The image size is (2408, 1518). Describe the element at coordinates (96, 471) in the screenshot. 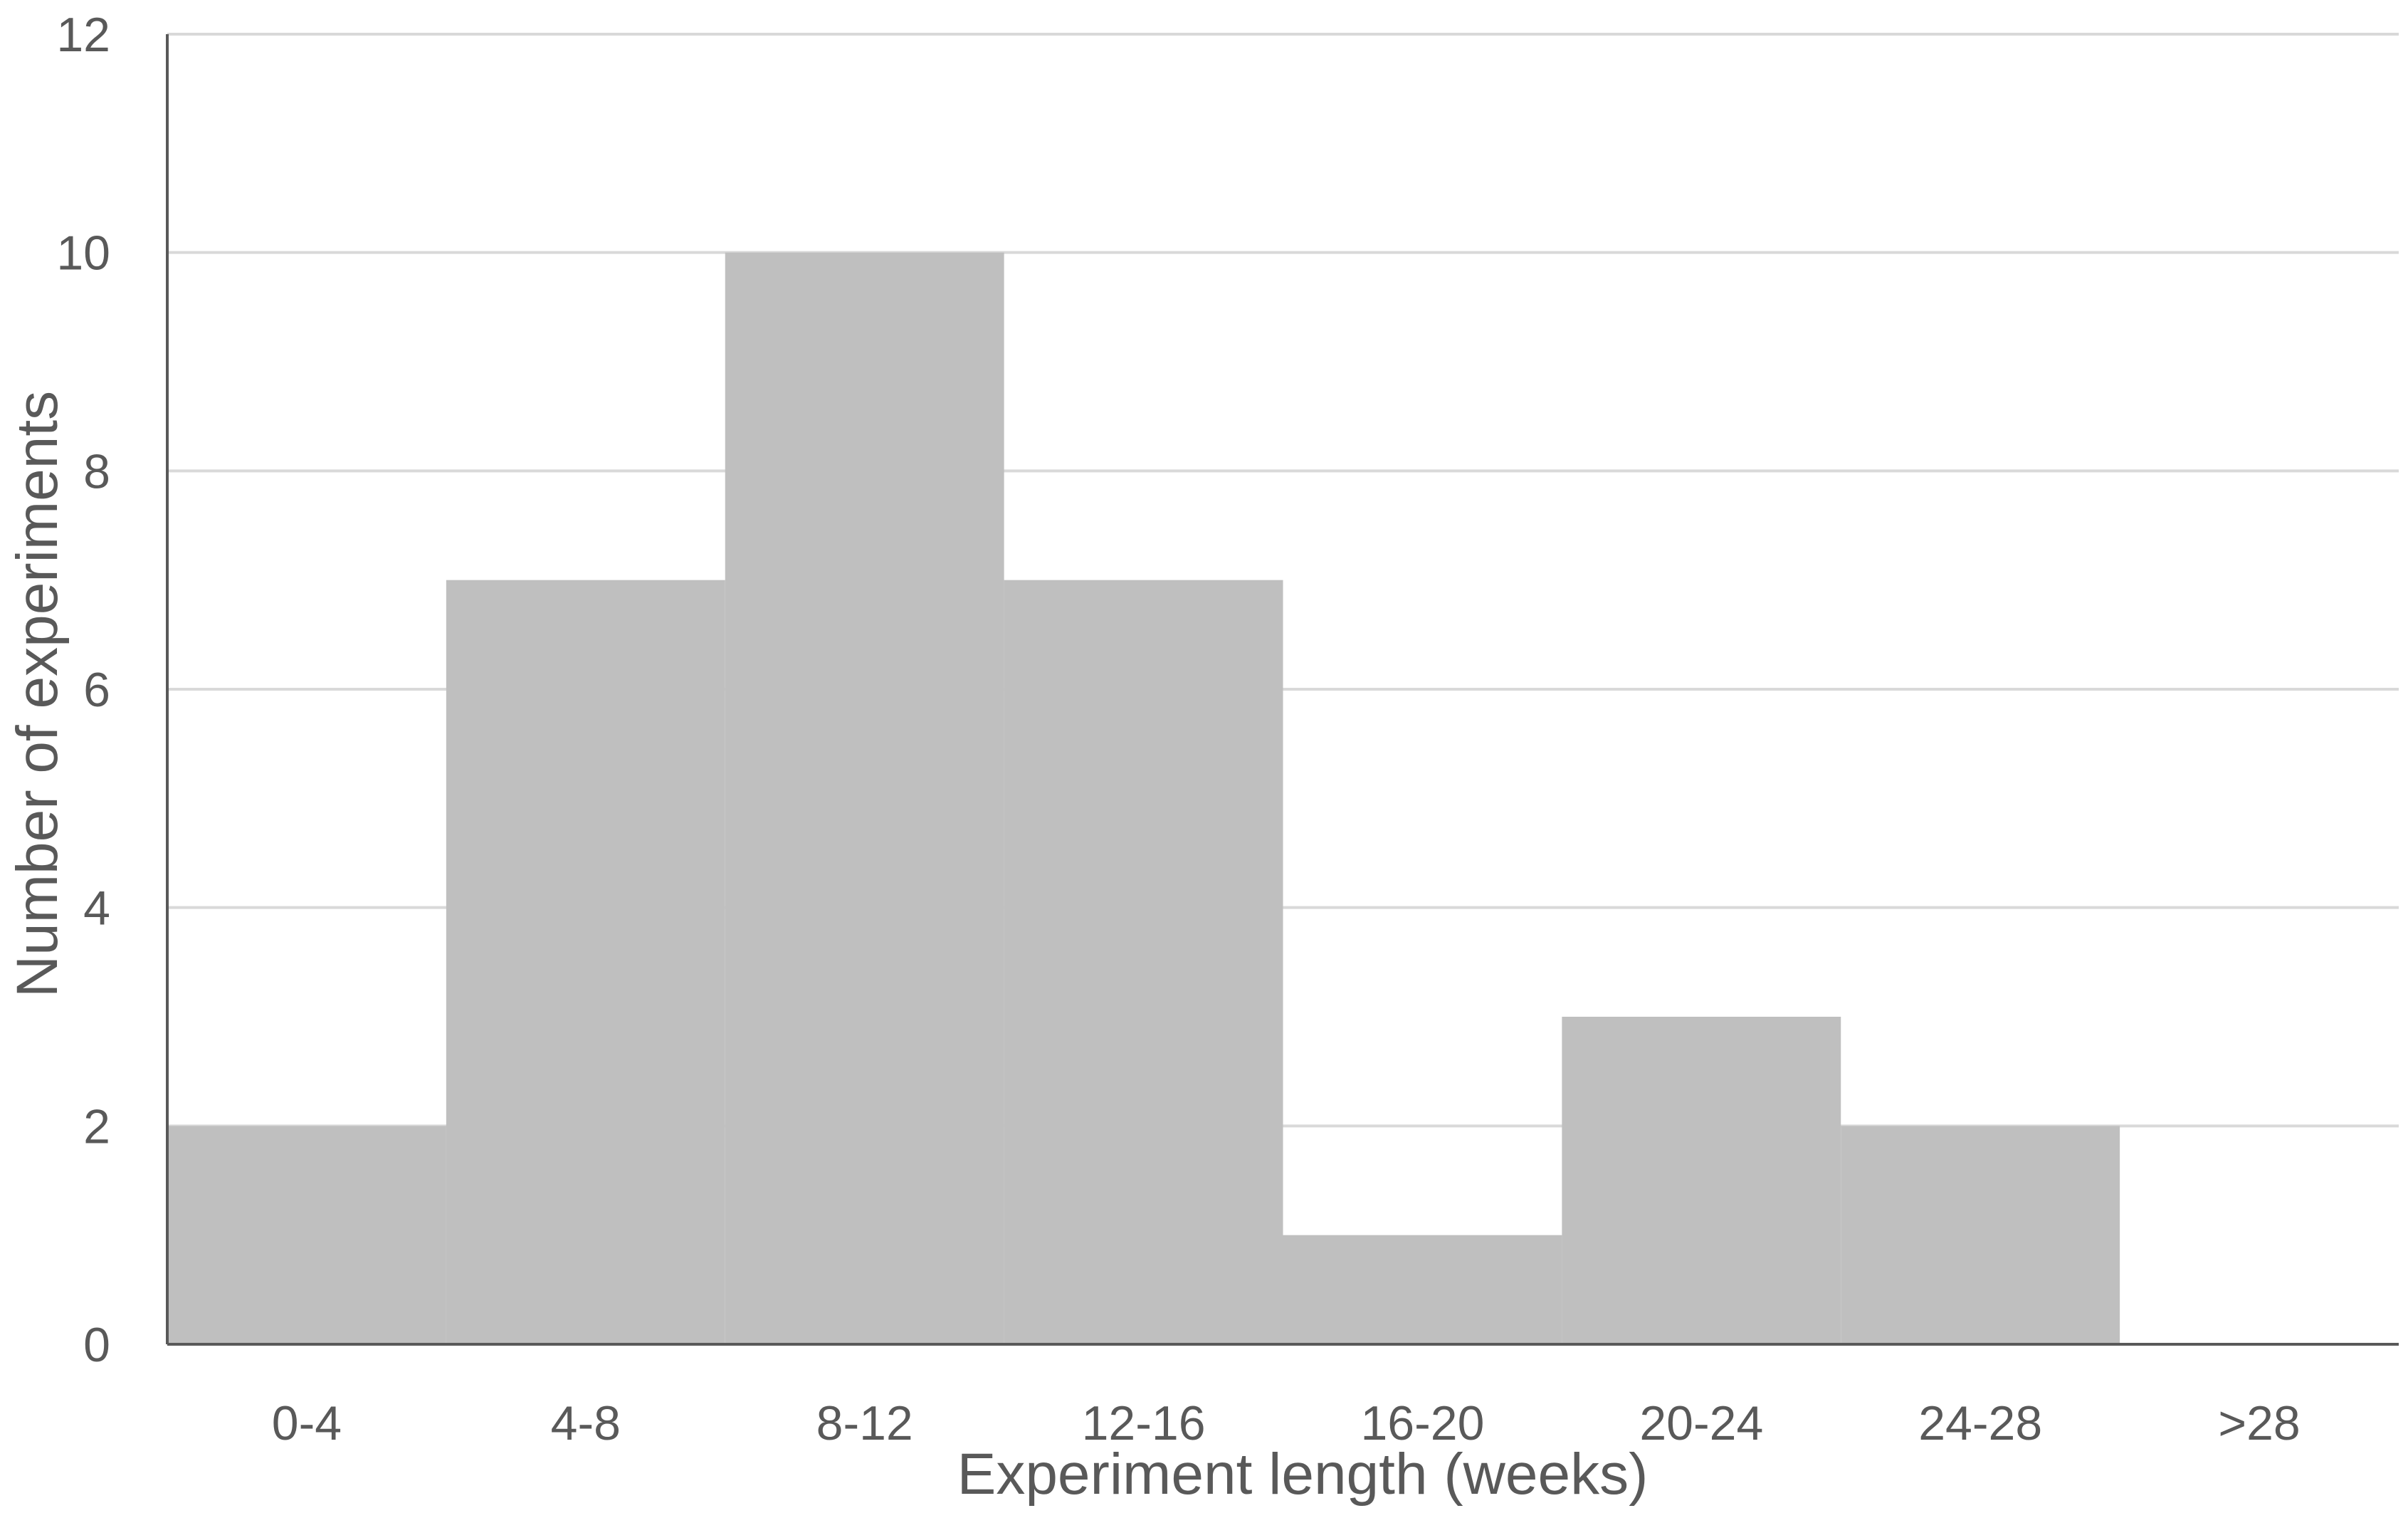

I see `y-tick-label-4: 8` at that location.